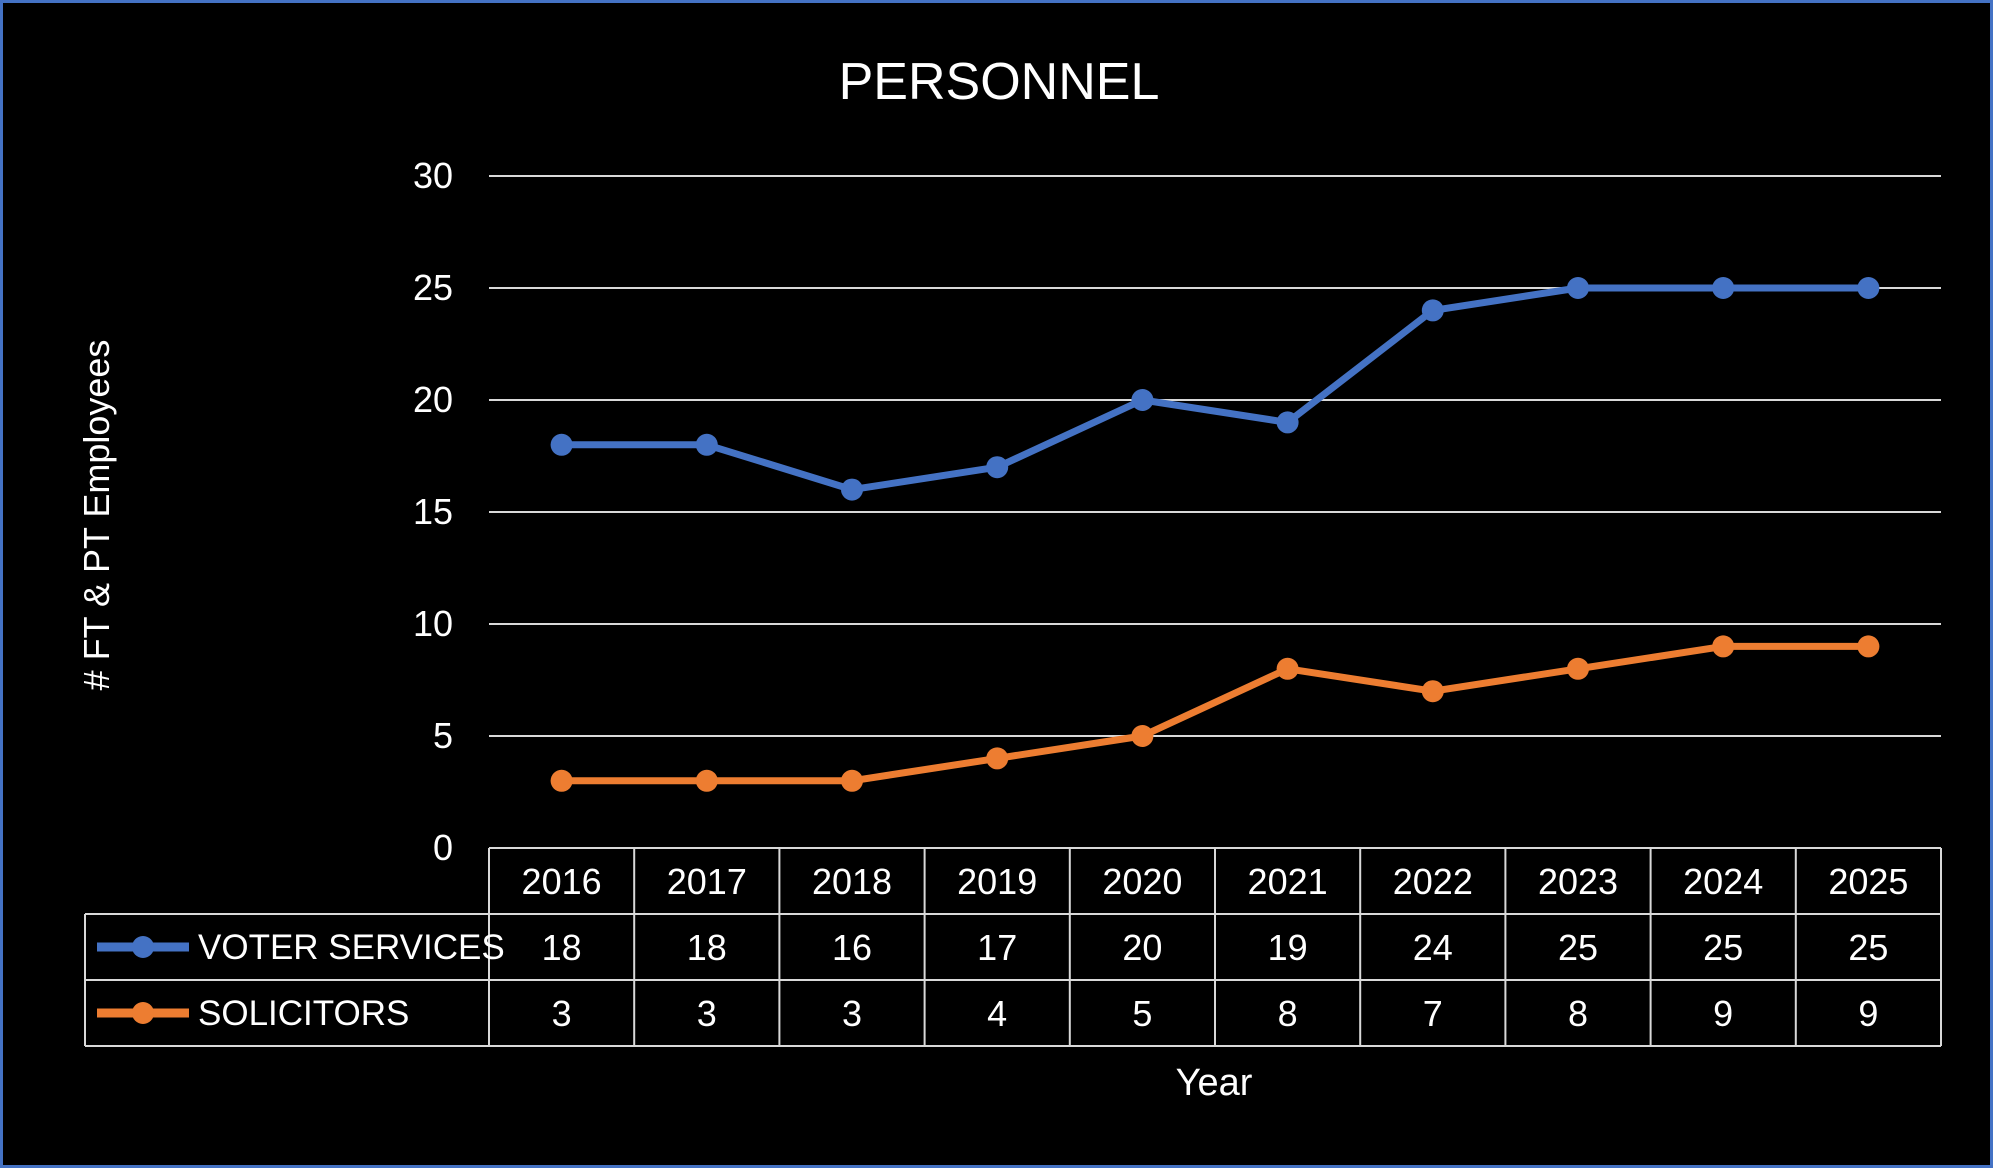 This screenshot has width=1993, height=1171. I want to click on data-table-value: 4, so click(997, 1013).